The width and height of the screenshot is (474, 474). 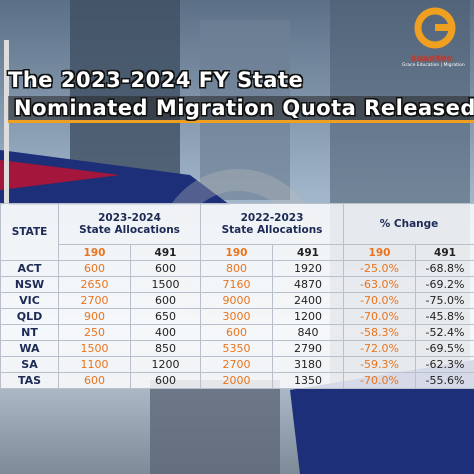 What do you see at coordinates (308, 348) in the screenshot?
I see `cell: 2790` at bounding box center [308, 348].